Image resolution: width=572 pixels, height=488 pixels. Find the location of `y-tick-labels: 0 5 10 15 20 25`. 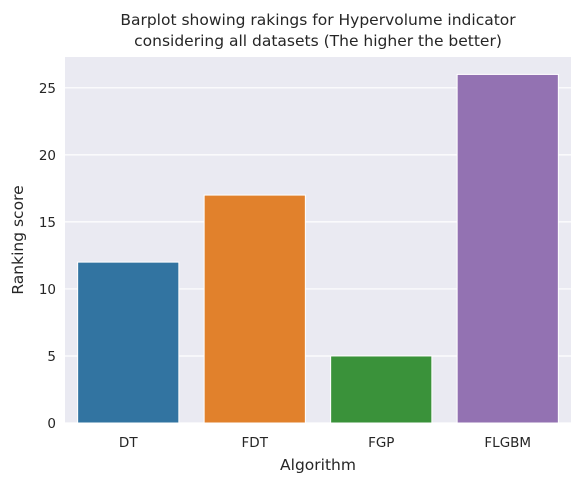

y-tick-labels: 0 5 10 15 20 25 is located at coordinates (47, 256).